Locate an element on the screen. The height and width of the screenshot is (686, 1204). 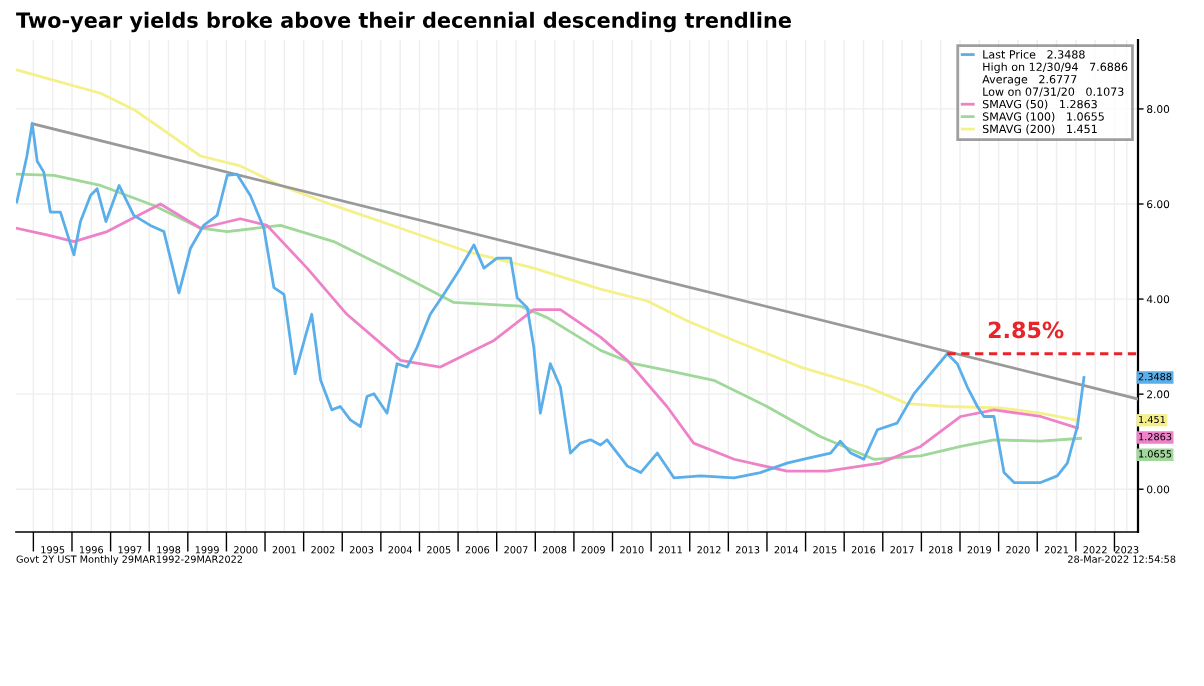
chart-title: Two-year yields broke above their decennial descending trendline is located at coordinates (403, 22).